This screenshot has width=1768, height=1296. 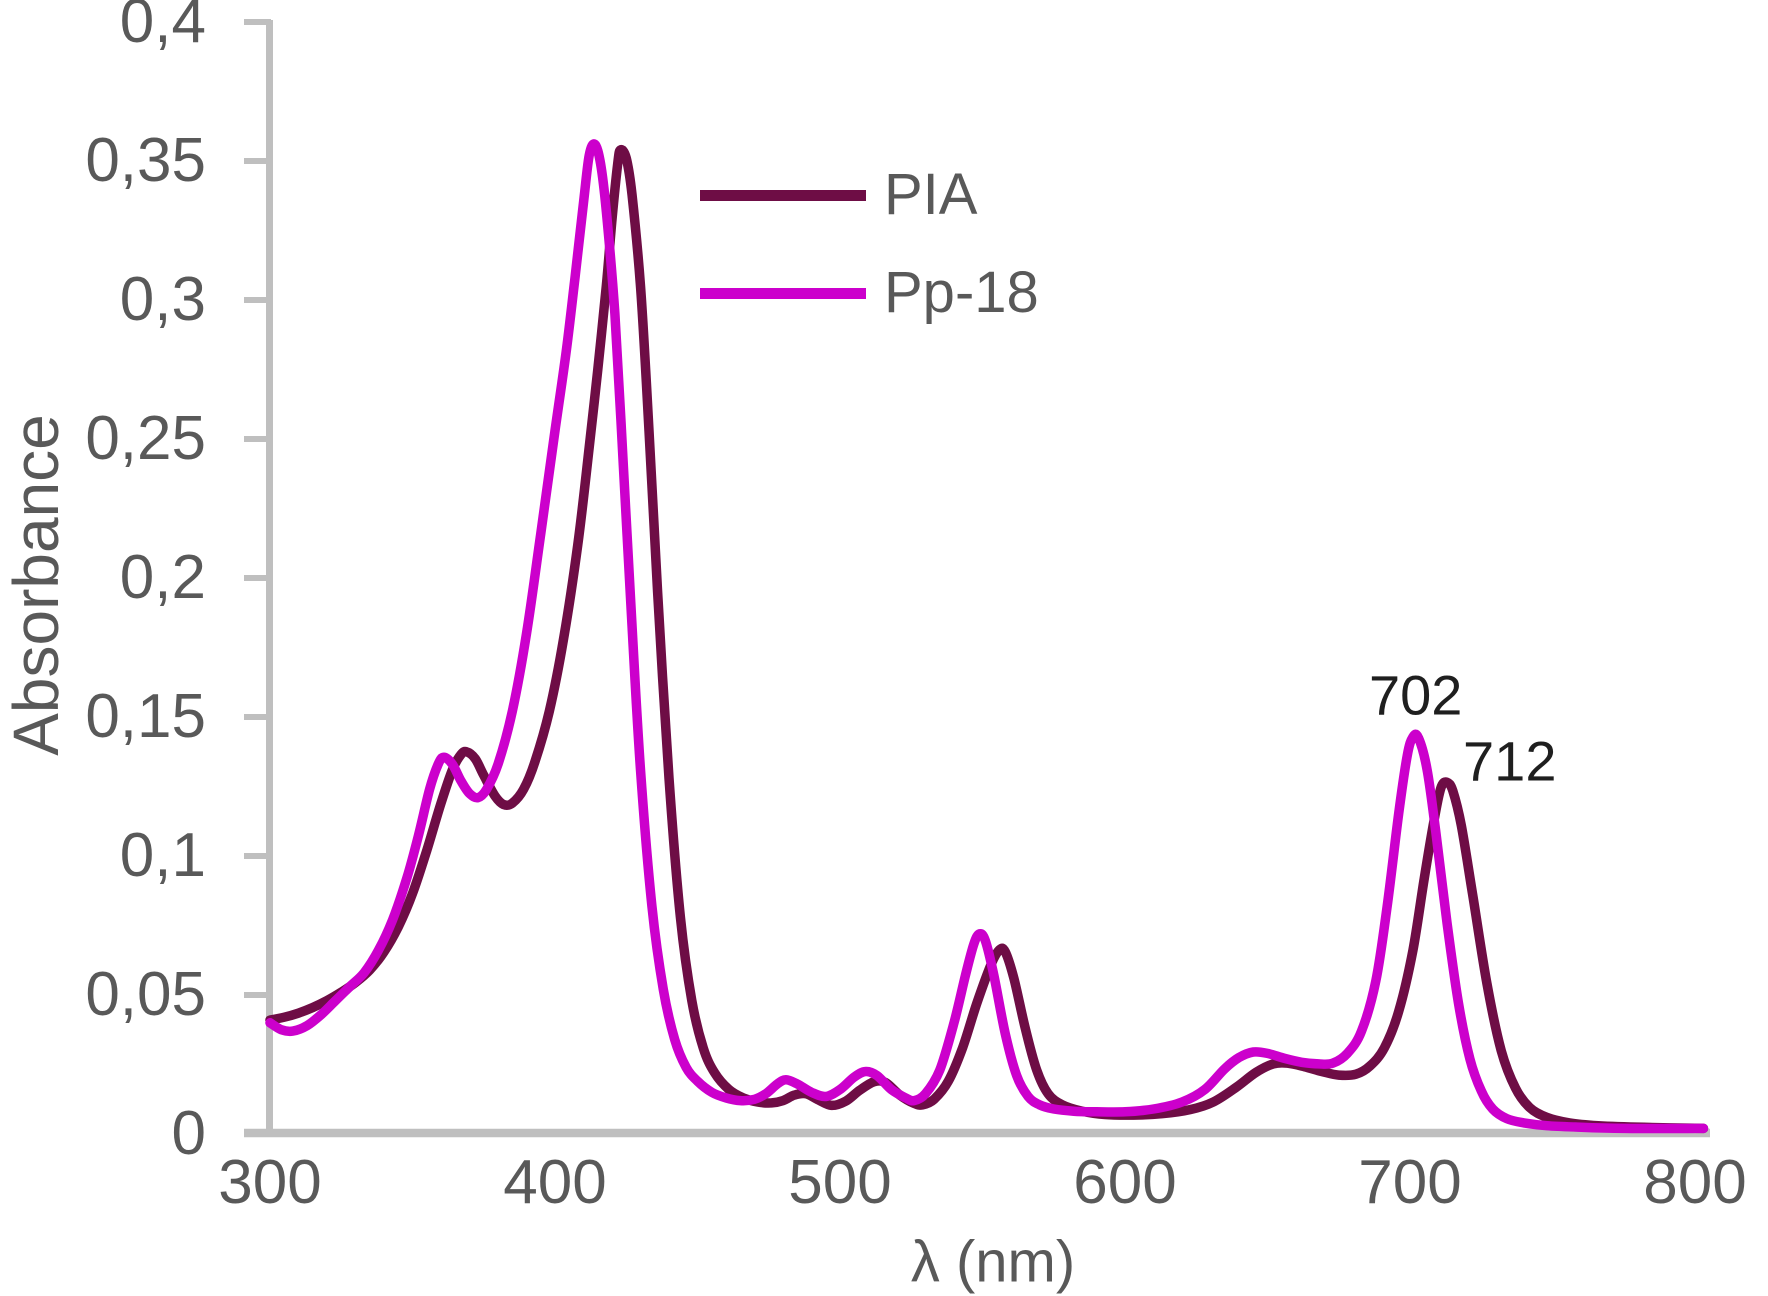 What do you see at coordinates (1510, 761) in the screenshot?
I see `peak-annotation-712: 712` at bounding box center [1510, 761].